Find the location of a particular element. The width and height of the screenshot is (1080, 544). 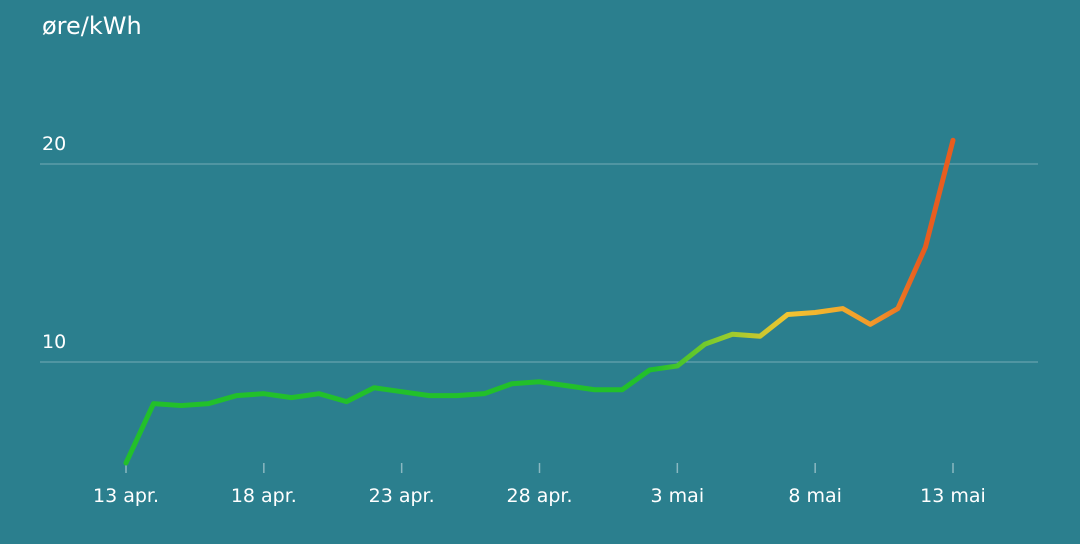

data-point-30-apr is located at coordinates (594, 389).